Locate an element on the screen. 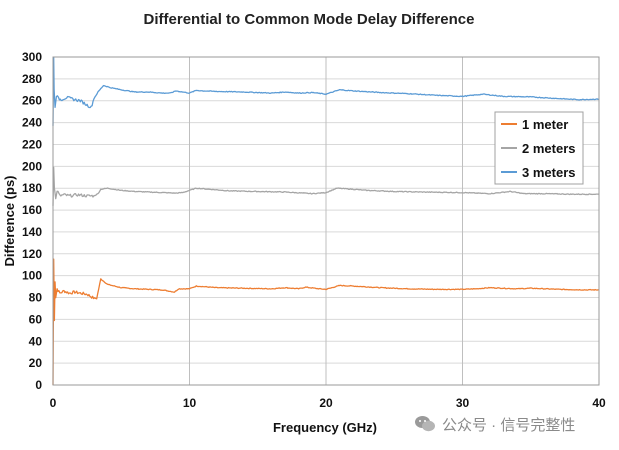 This screenshot has height=450, width=619. y-tick-label: 160 is located at coordinates (32, 210).